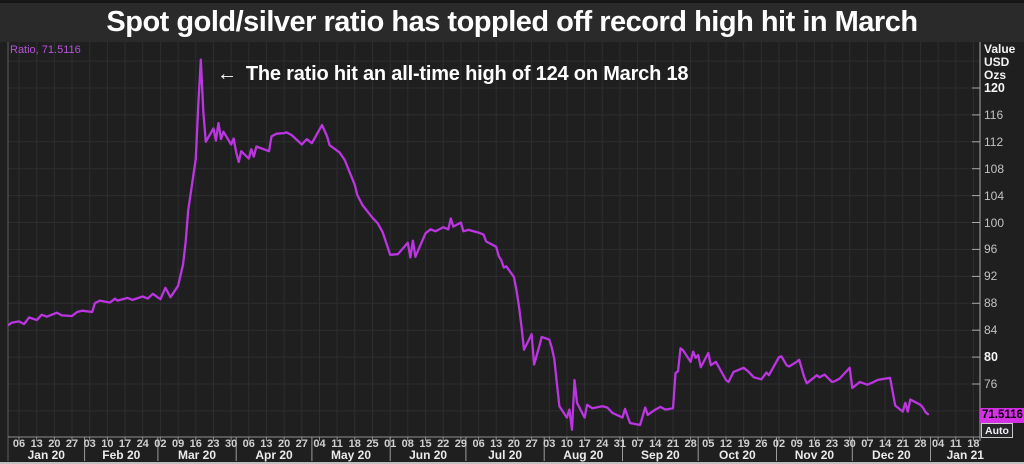  Describe the element at coordinates (390, 444) in the screenshot. I see `x-day-label: 01` at that location.